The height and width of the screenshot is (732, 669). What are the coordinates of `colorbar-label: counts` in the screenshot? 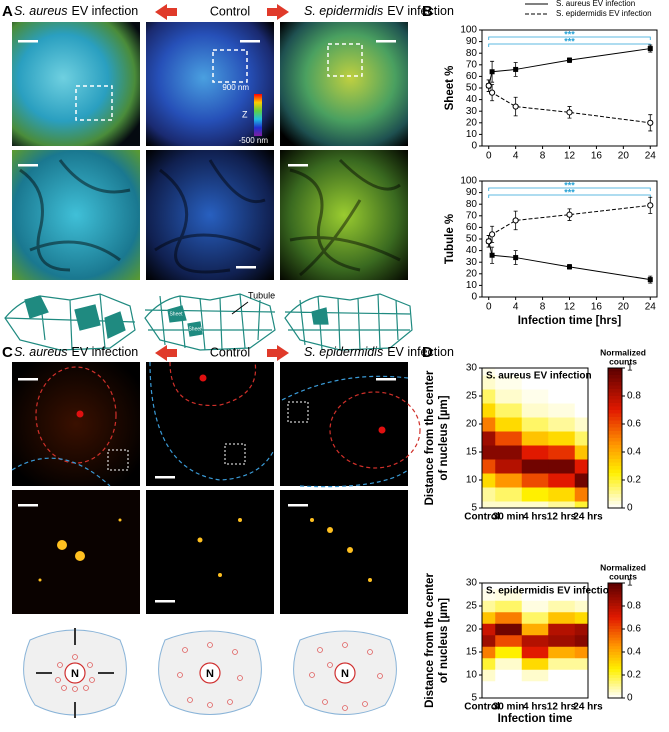 It's located at (623, 576).